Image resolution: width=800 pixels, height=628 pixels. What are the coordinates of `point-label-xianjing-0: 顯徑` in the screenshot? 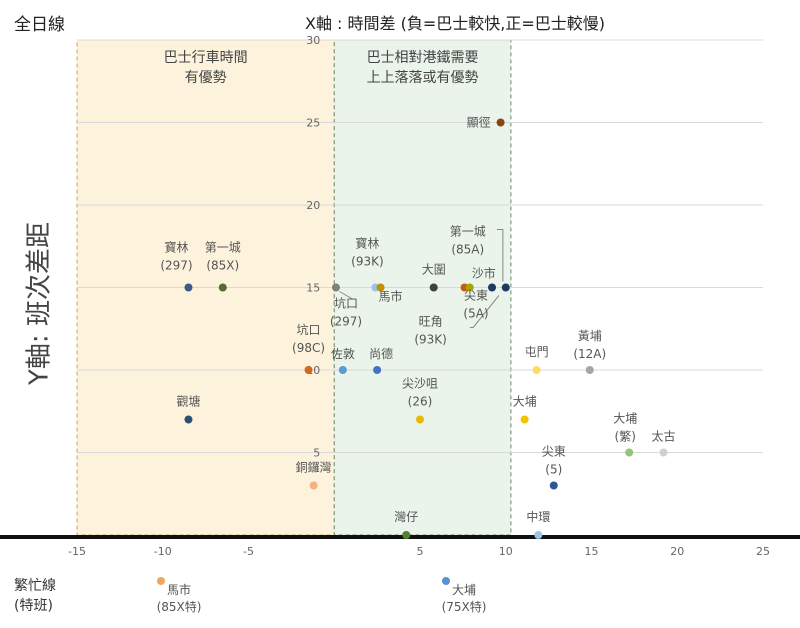 It's located at (479, 123).